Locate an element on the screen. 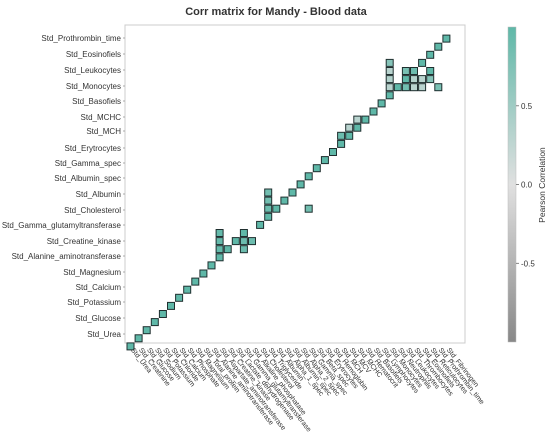  y-tick-label: Std_Magnesium is located at coordinates (92, 272).